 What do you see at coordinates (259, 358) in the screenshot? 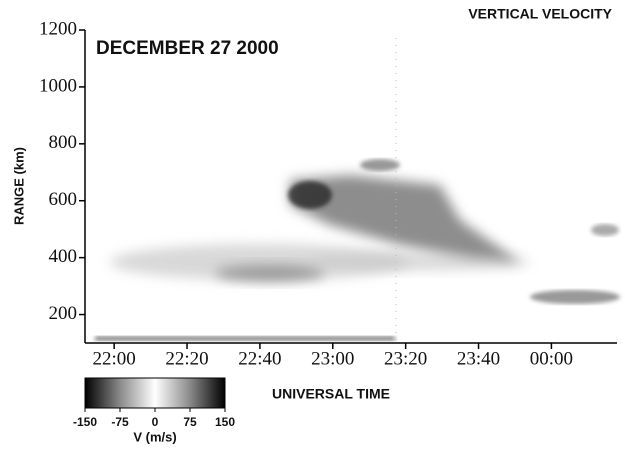
I see `x-tick-label: 22:40` at bounding box center [259, 358].